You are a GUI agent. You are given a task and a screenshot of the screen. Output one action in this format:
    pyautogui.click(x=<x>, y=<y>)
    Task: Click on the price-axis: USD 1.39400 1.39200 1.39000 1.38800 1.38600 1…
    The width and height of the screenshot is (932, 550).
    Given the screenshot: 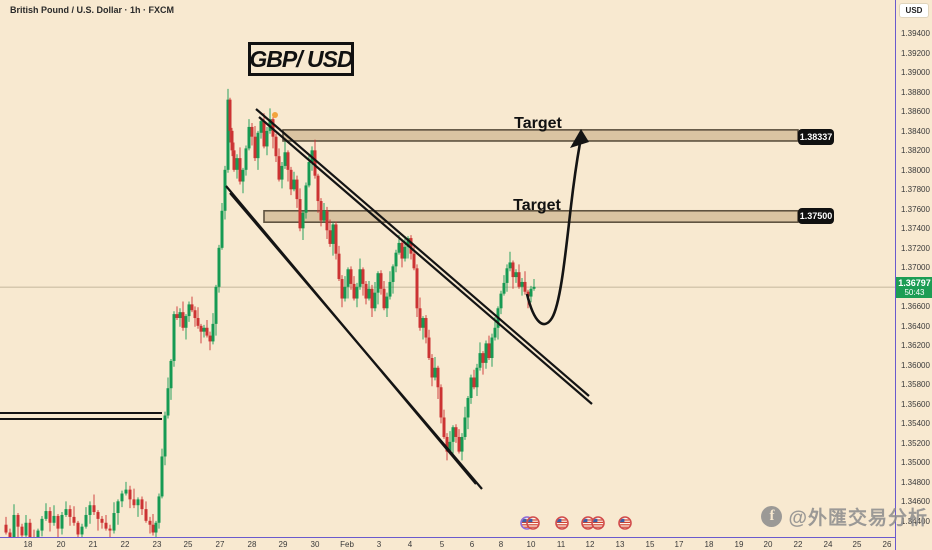 What is the action you would take?
    pyautogui.click(x=913, y=275)
    